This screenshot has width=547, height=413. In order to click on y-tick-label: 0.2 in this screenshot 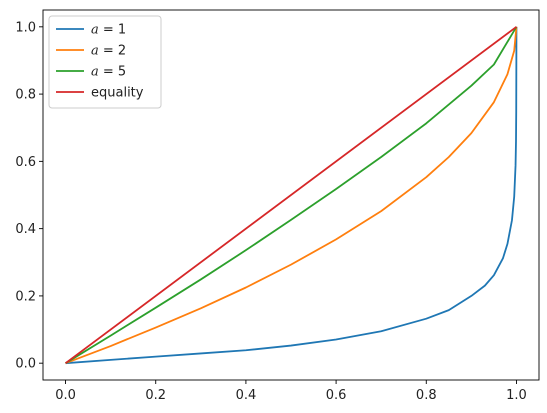, I will do `click(25, 296)`.